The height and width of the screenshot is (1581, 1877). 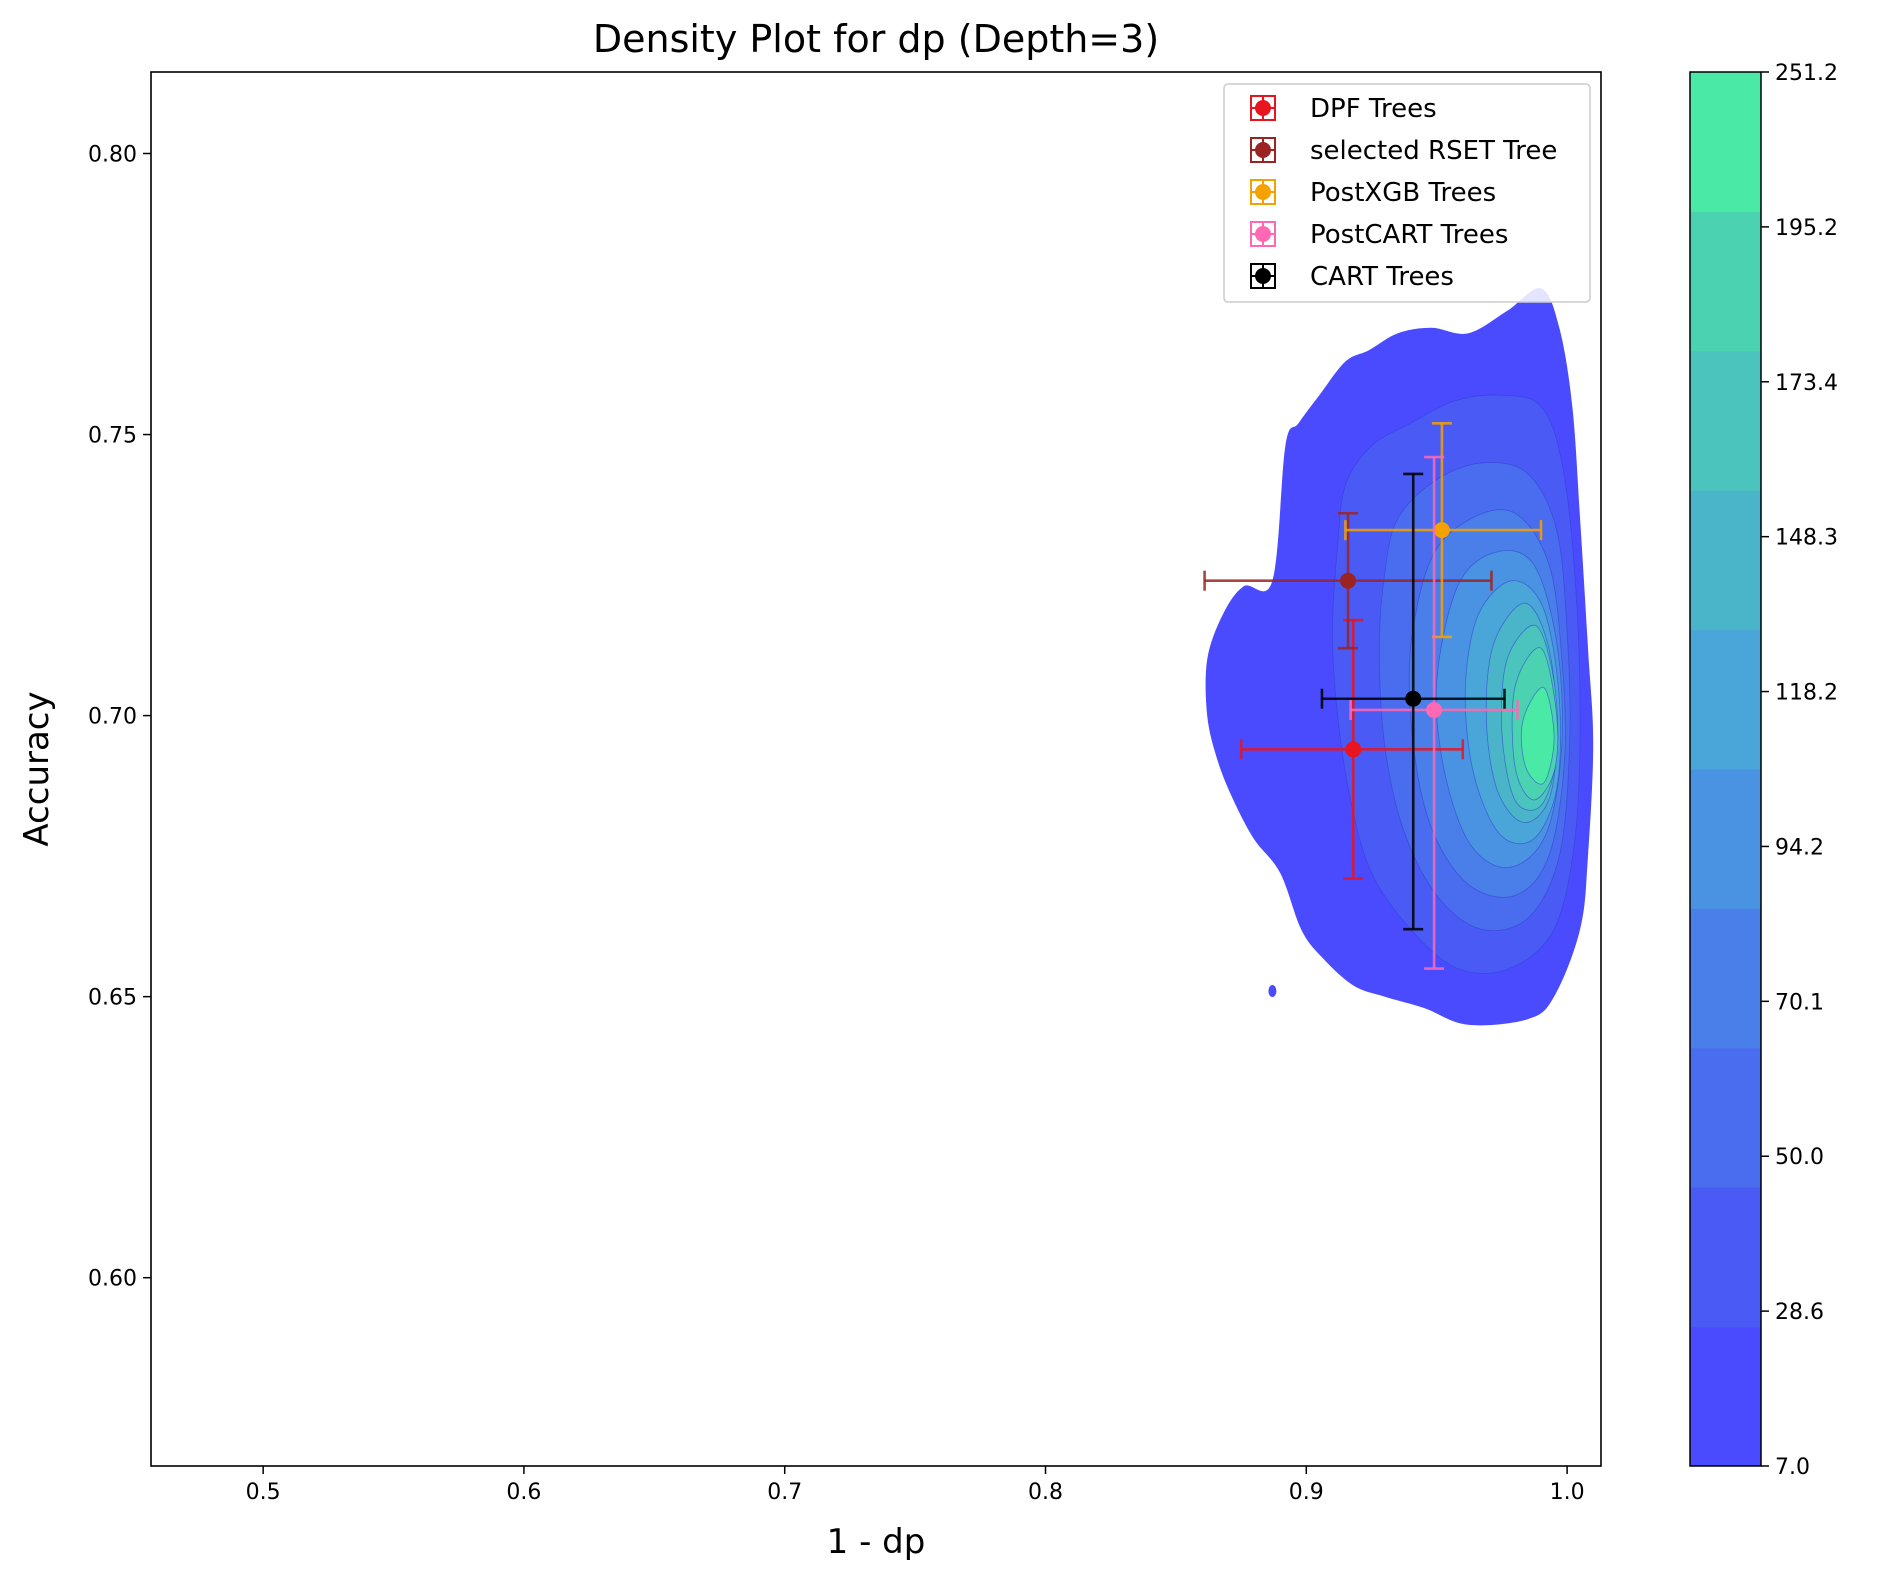 What do you see at coordinates (1806, 538) in the screenshot?
I see `colorbar-tick-label: 148.3` at bounding box center [1806, 538].